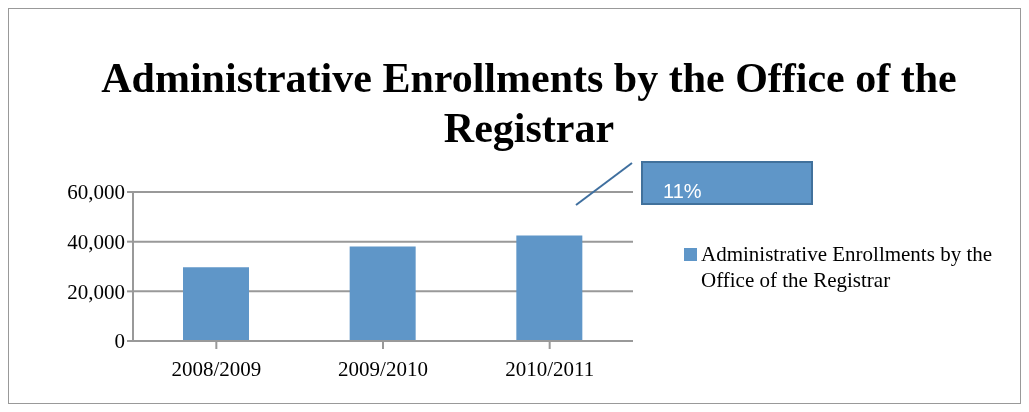 The image size is (1029, 412). What do you see at coordinates (550, 368) in the screenshot?
I see `x-tick-label: 2010/2011` at bounding box center [550, 368].